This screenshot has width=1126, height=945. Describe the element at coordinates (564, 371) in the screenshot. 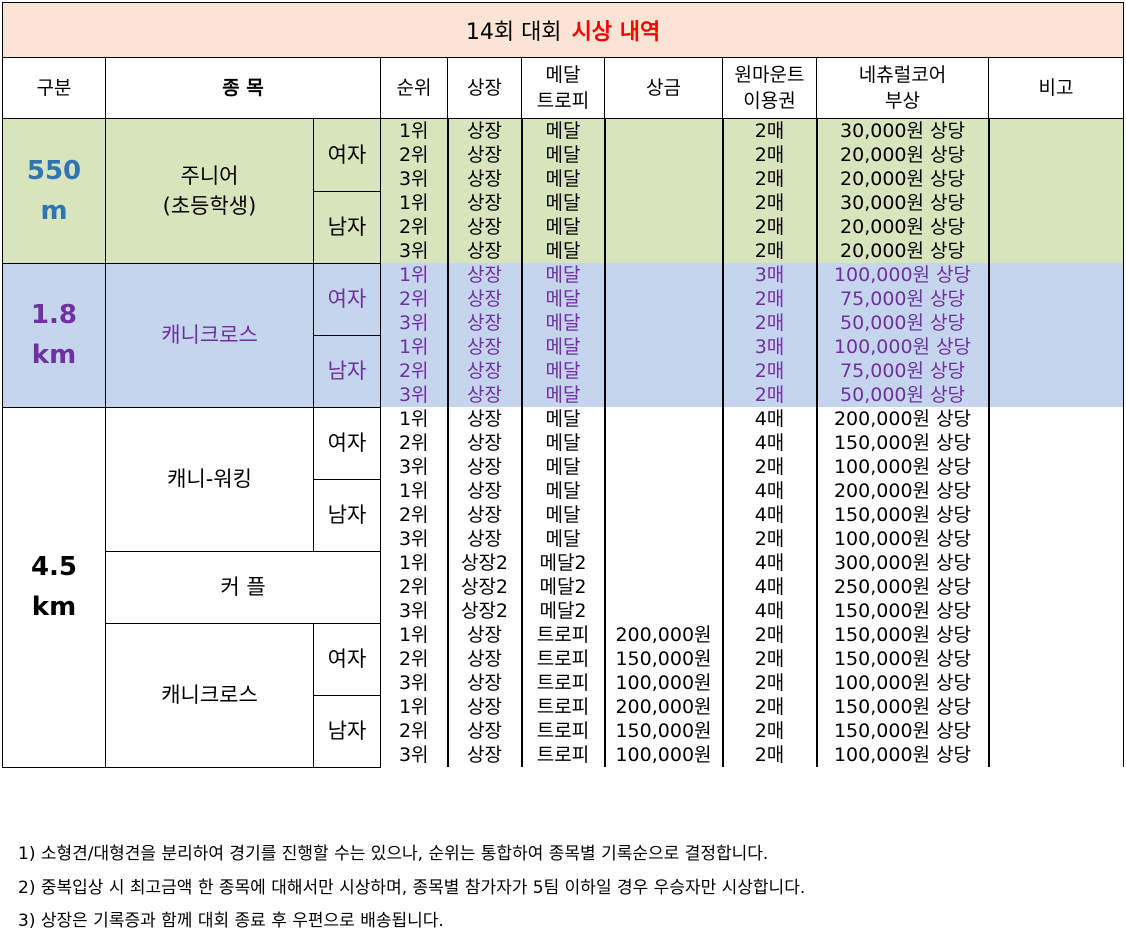

I see `table-row: 2위 상장 메달 2매 75,000원 상당` at that location.